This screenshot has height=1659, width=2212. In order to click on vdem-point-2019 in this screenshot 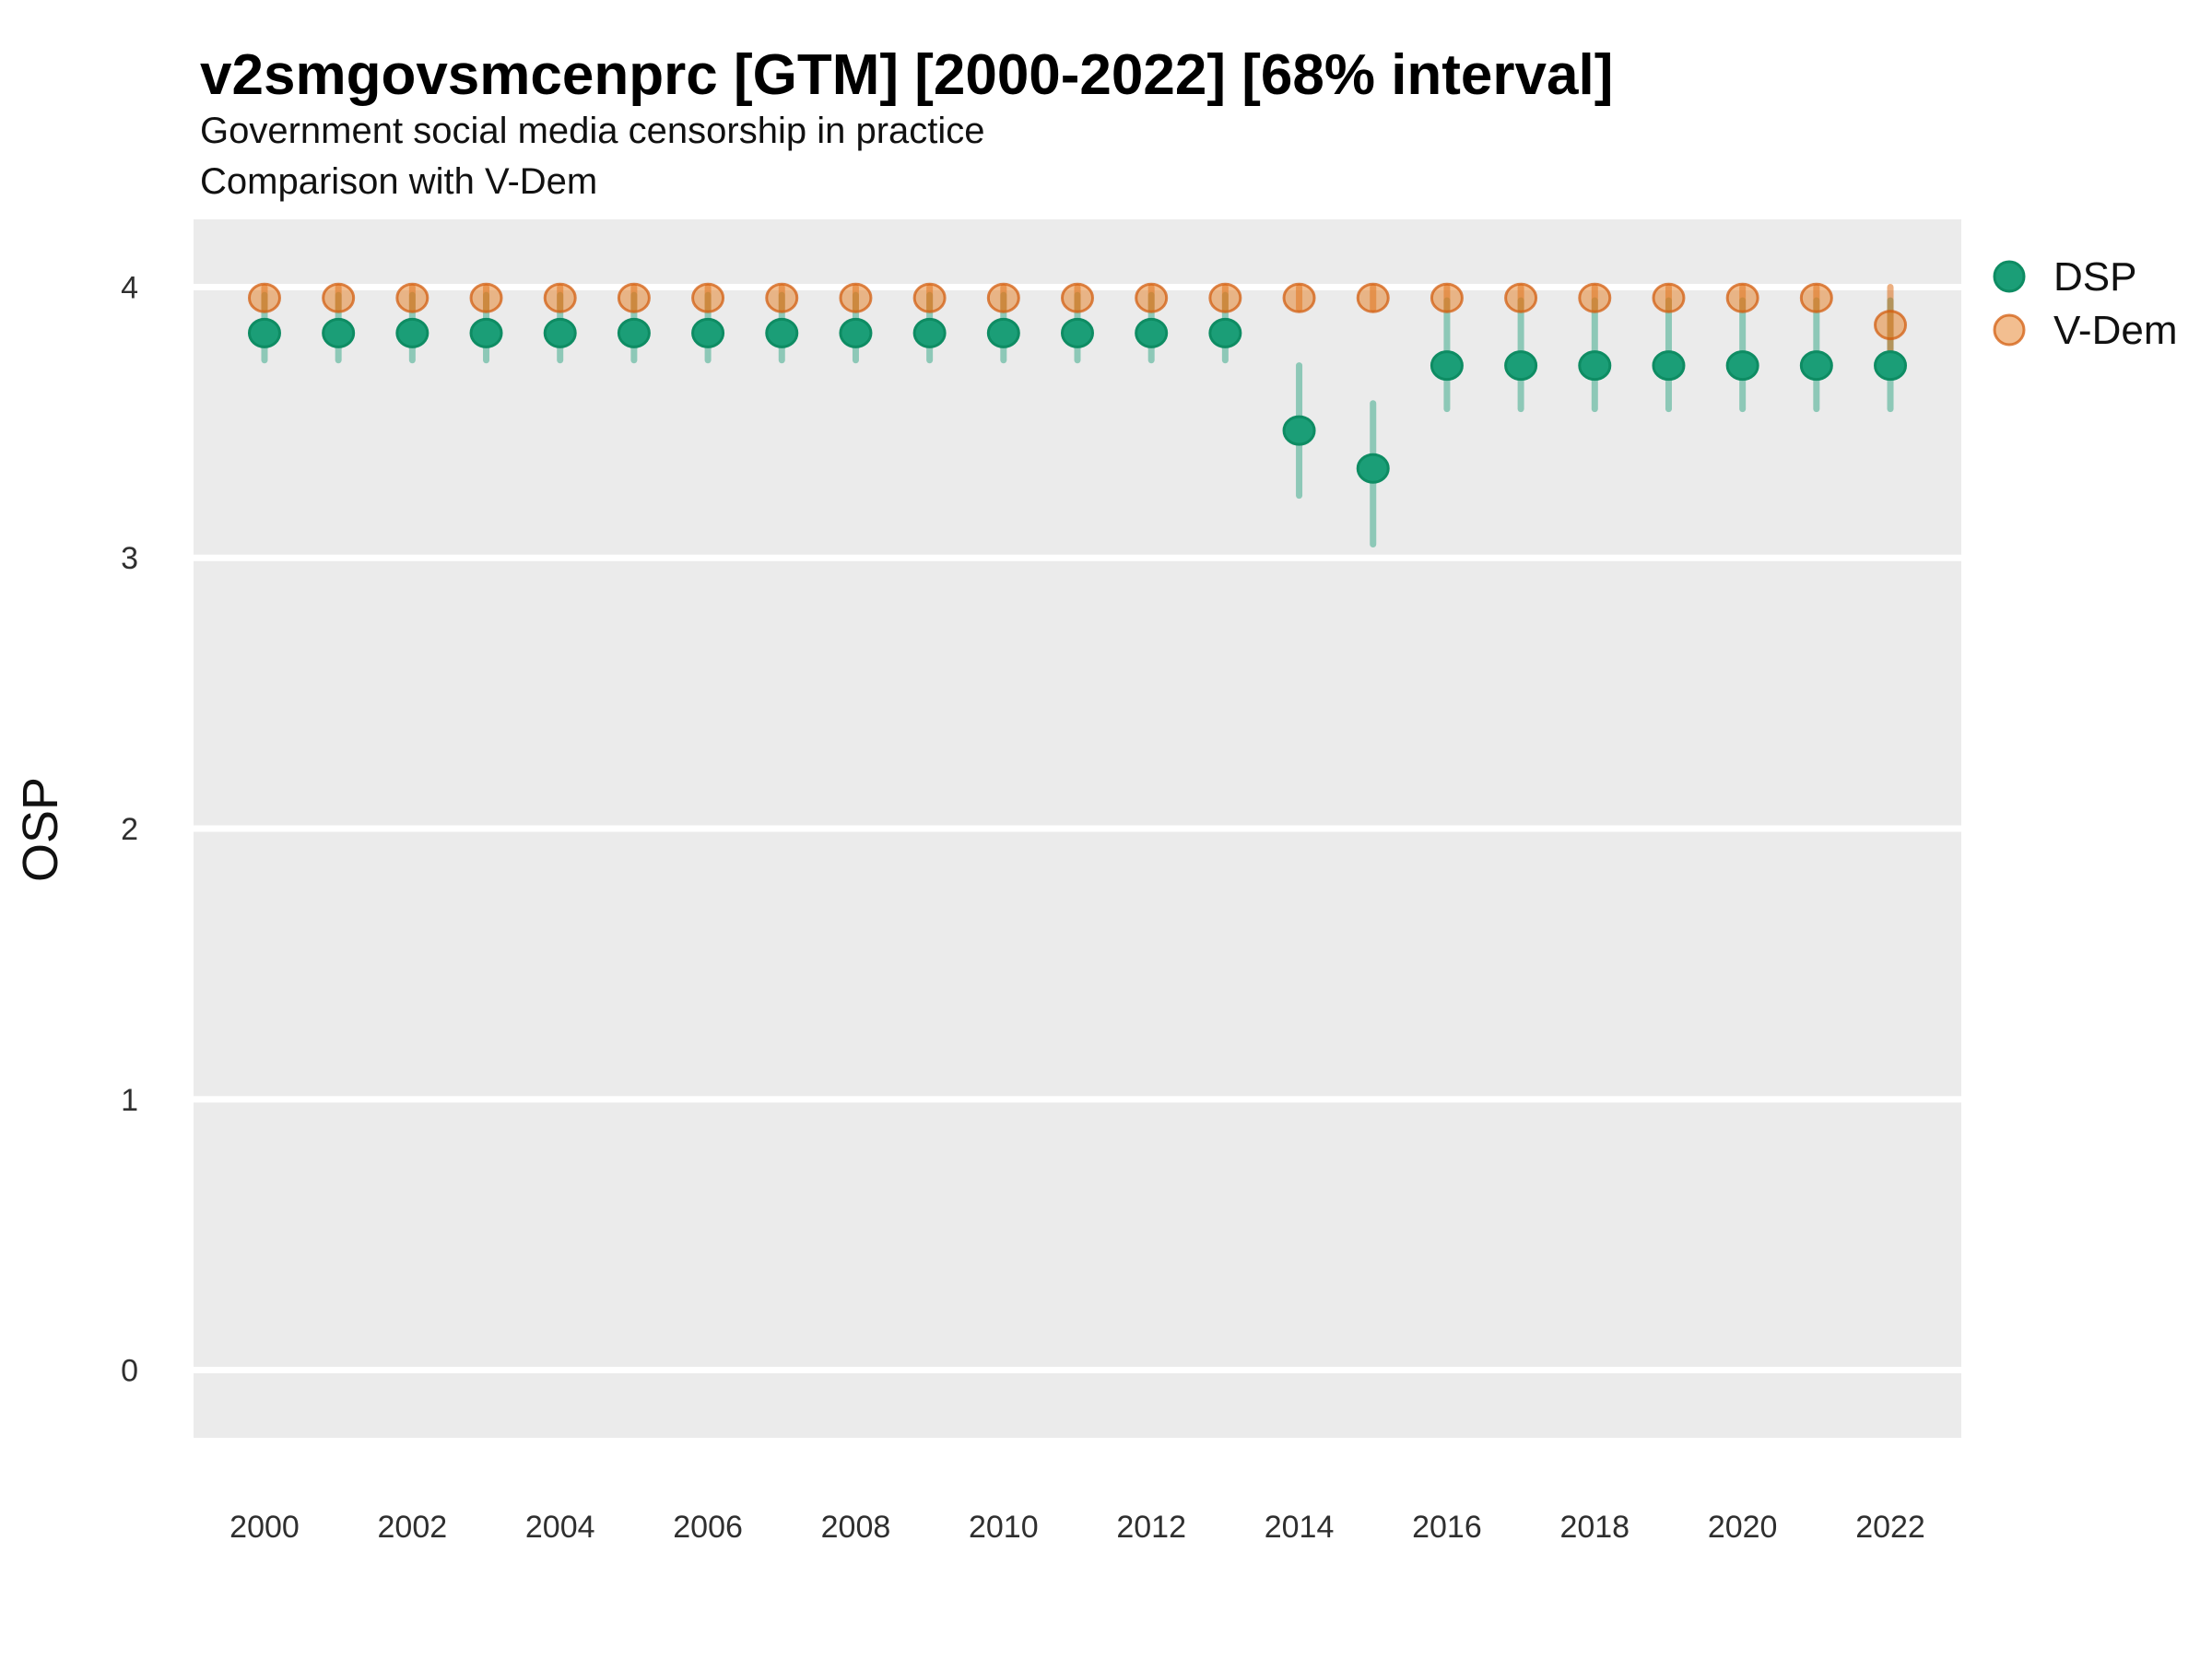, I will do `click(1669, 297)`.